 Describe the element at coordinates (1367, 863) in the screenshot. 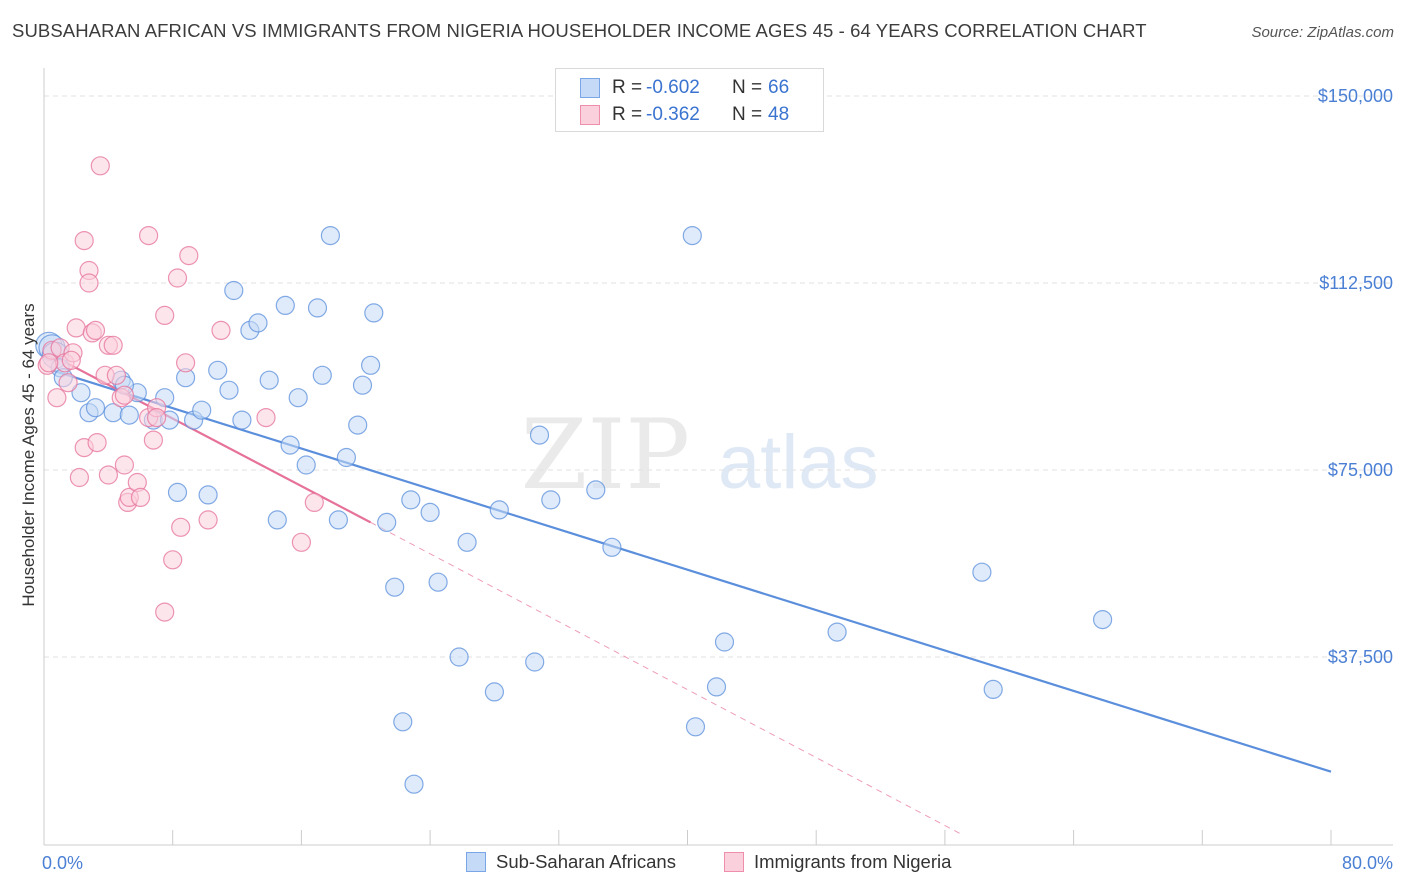

I see `x-tick-label-max: 80.0%` at that location.